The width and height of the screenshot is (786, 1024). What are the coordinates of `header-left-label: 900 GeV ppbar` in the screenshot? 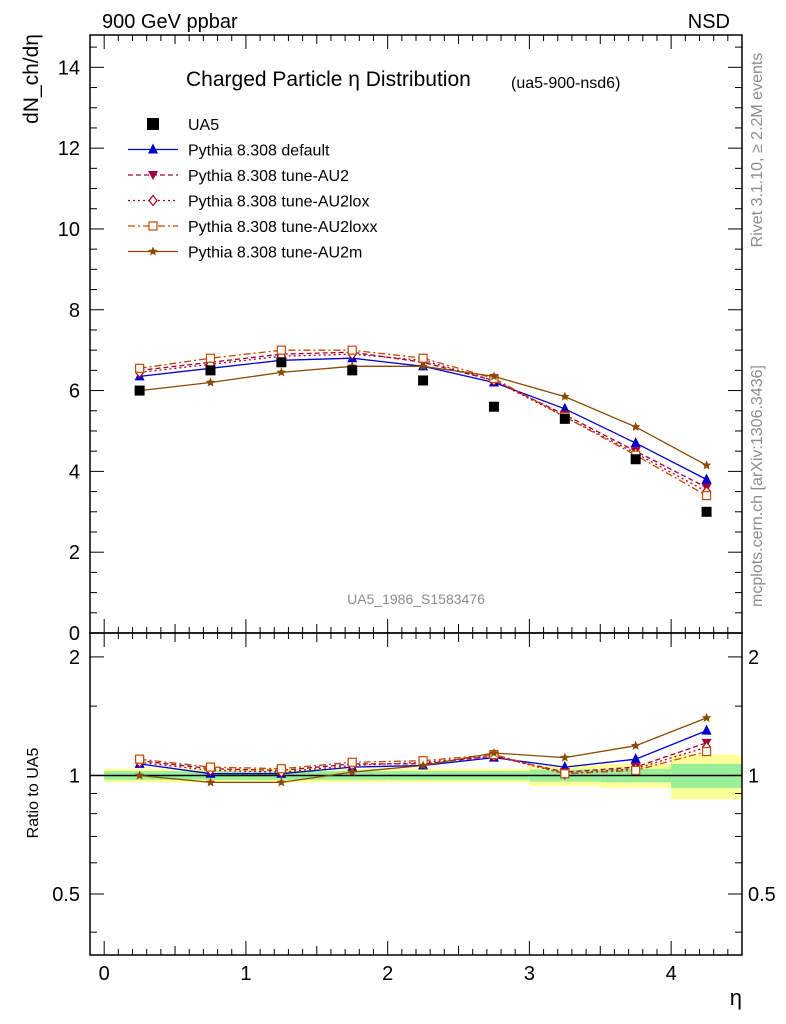 It's located at (170, 22).